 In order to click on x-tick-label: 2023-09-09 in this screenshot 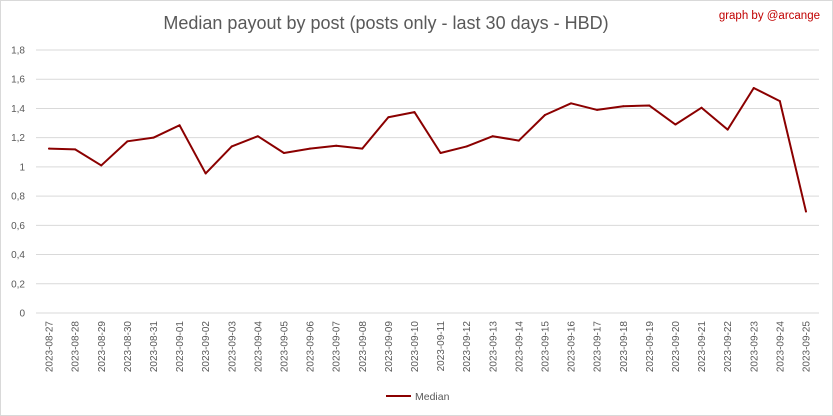, I will do `click(389, 347)`.